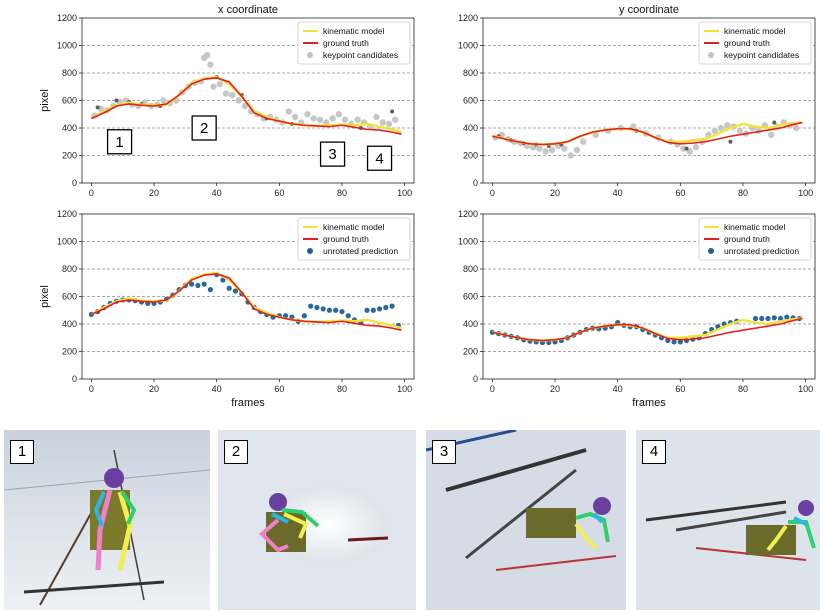  I want to click on photo-label-4: 4, so click(654, 451).